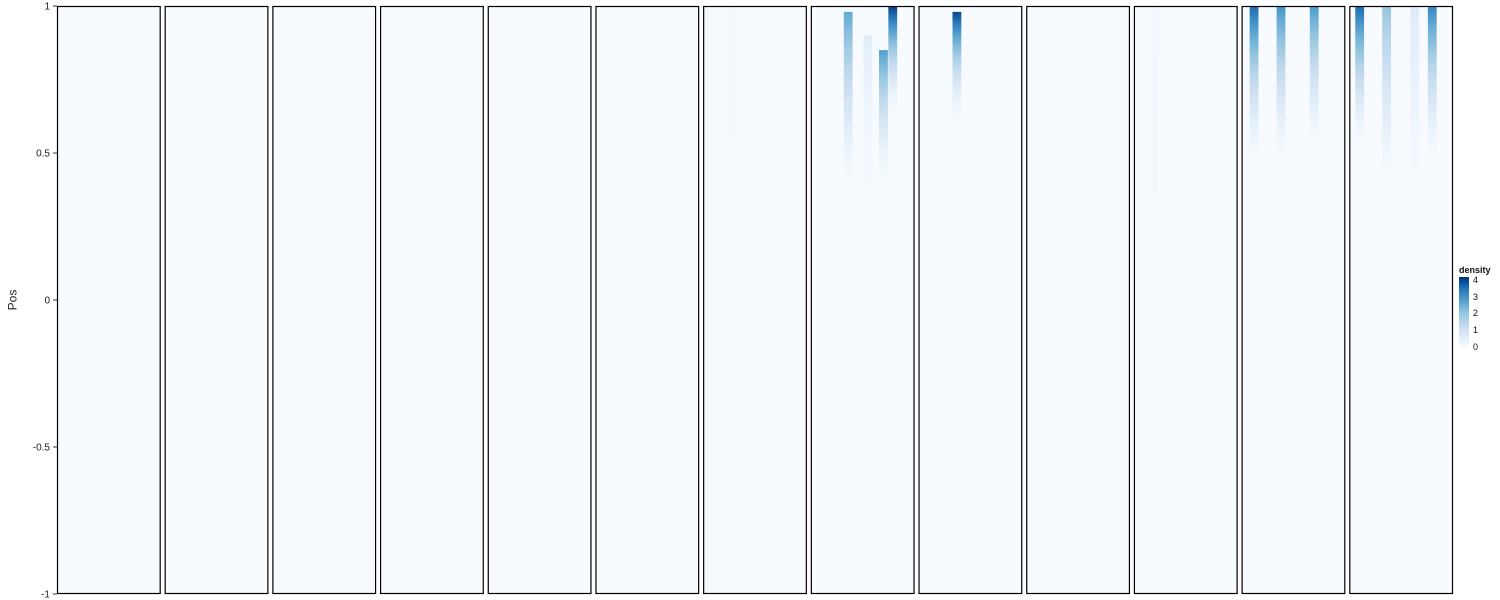 The image size is (1500, 600). Describe the element at coordinates (1476, 279) in the screenshot. I see `legend-tick-label: 4` at that location.